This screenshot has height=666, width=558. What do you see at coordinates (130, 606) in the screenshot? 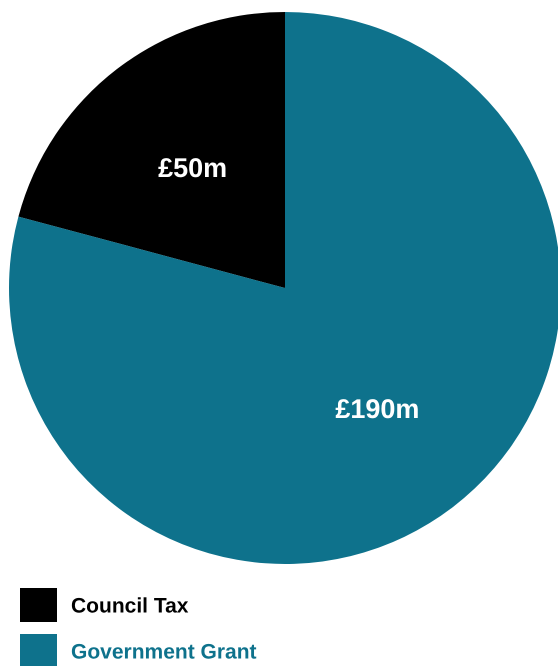
I see `legend-label: Council Tax` at bounding box center [130, 606].